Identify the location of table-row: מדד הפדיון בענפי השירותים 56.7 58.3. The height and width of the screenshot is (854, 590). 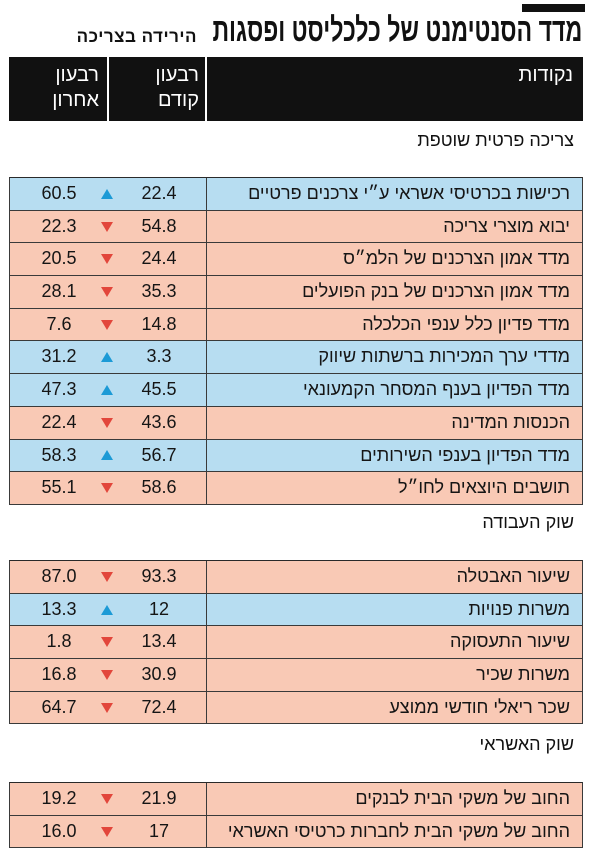
(296, 456).